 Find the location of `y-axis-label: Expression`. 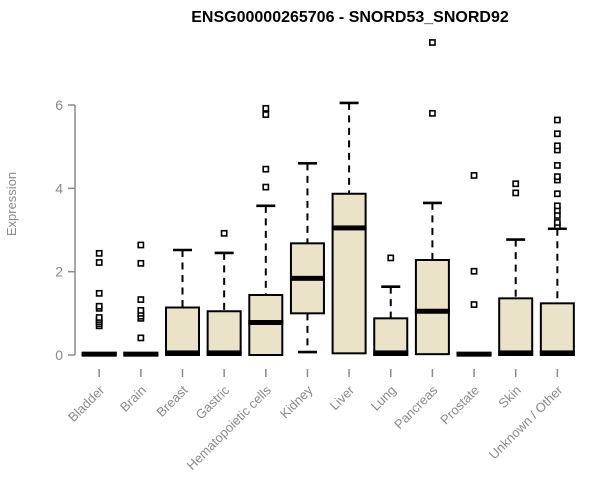

y-axis-label: Expression is located at coordinates (11, 204).